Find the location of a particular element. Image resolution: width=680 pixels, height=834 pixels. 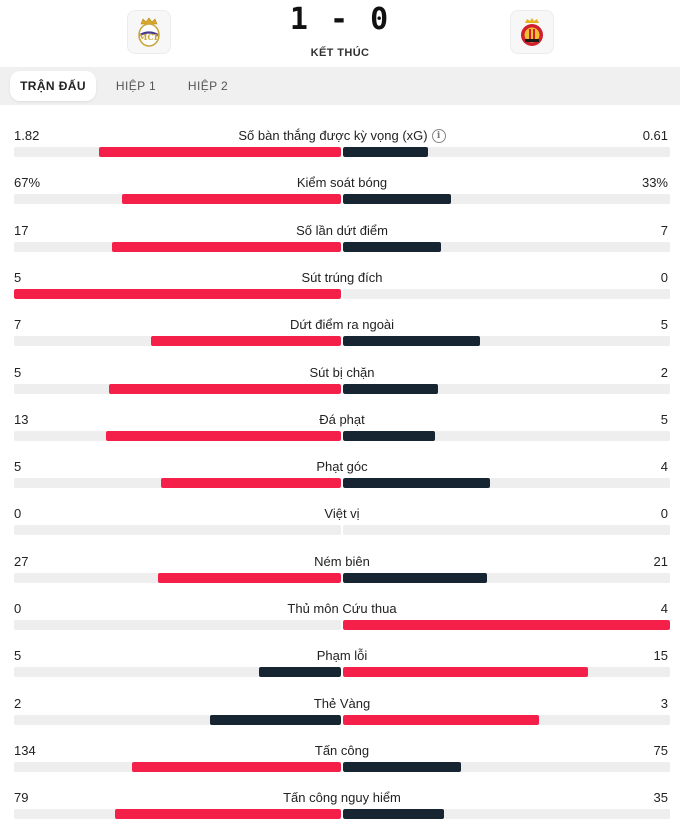

home-stat-value: 67% is located at coordinates (27, 183).